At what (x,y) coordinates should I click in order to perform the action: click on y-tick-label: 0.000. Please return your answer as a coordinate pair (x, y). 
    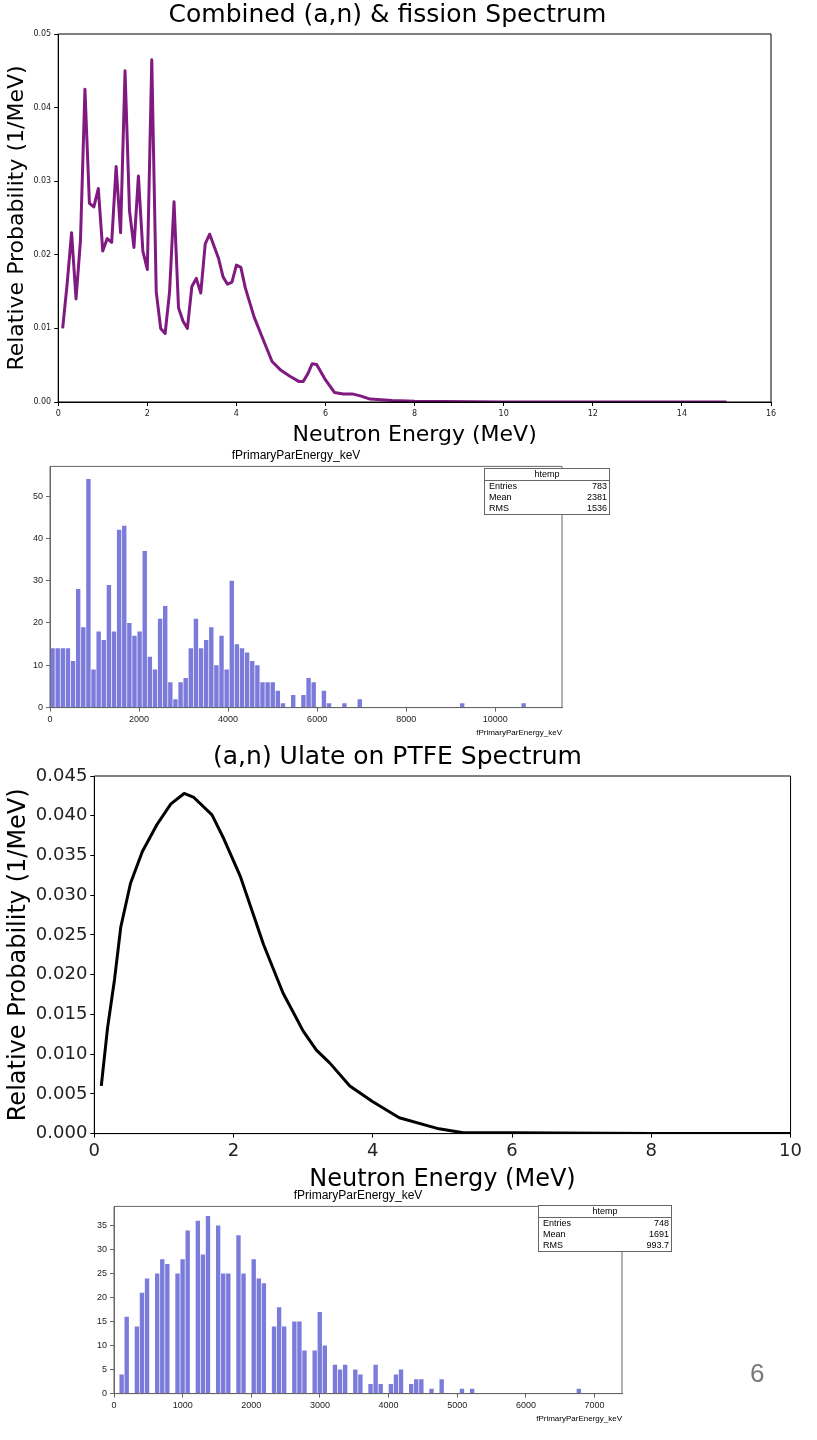
    Looking at the image, I should click on (61, 1132).